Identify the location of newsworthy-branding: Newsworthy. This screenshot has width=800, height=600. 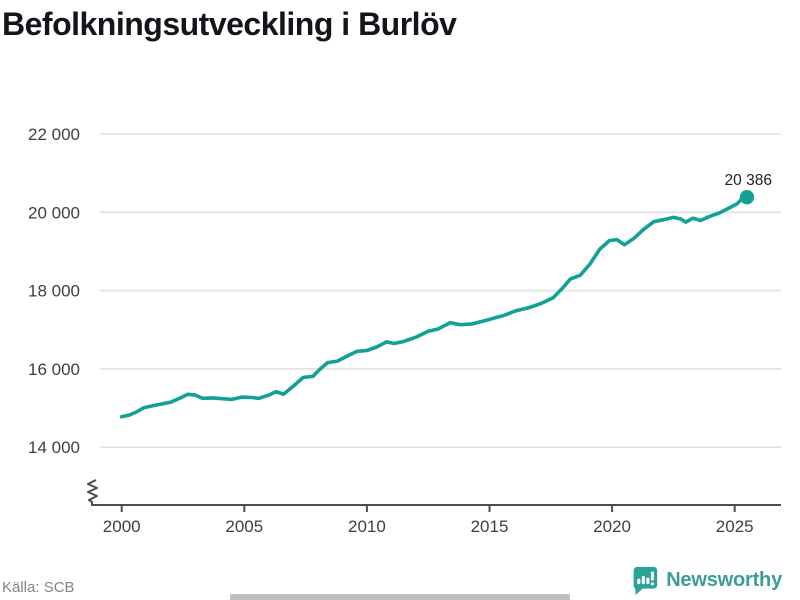
(706, 580).